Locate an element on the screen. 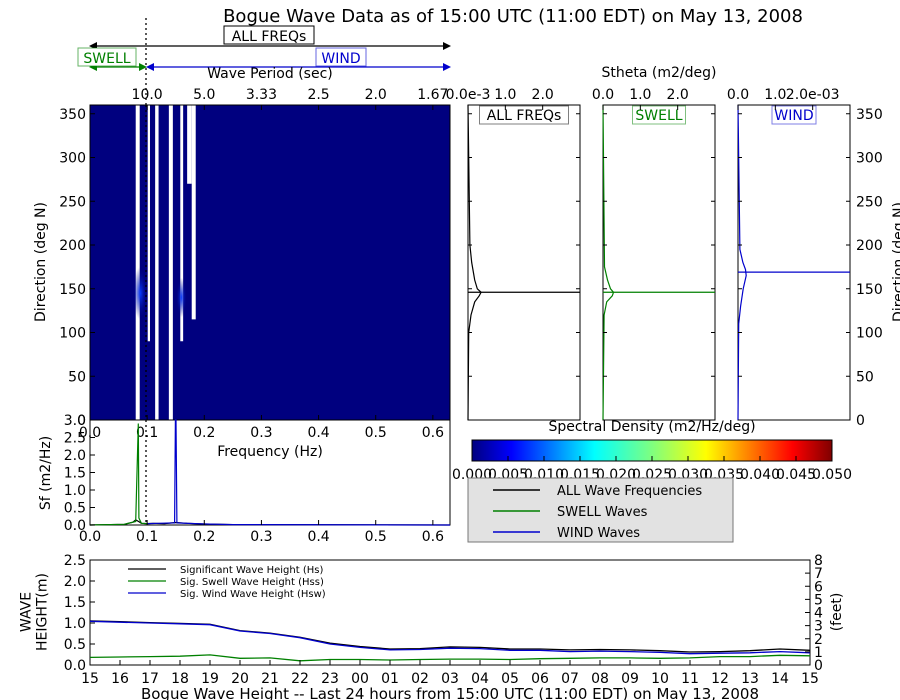 The image size is (900, 700). timeseries-hour-label-13: 04 is located at coordinates (480, 679).